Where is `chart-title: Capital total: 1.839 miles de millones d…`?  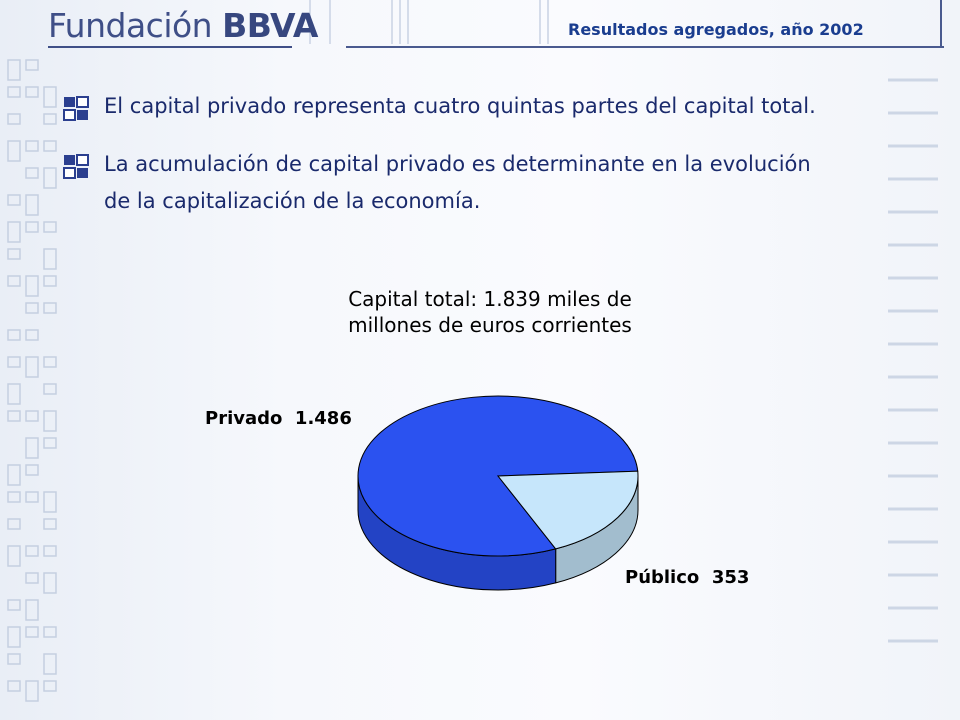
chart-title: Capital total: 1.839 miles de millones d… is located at coordinates (490, 312).